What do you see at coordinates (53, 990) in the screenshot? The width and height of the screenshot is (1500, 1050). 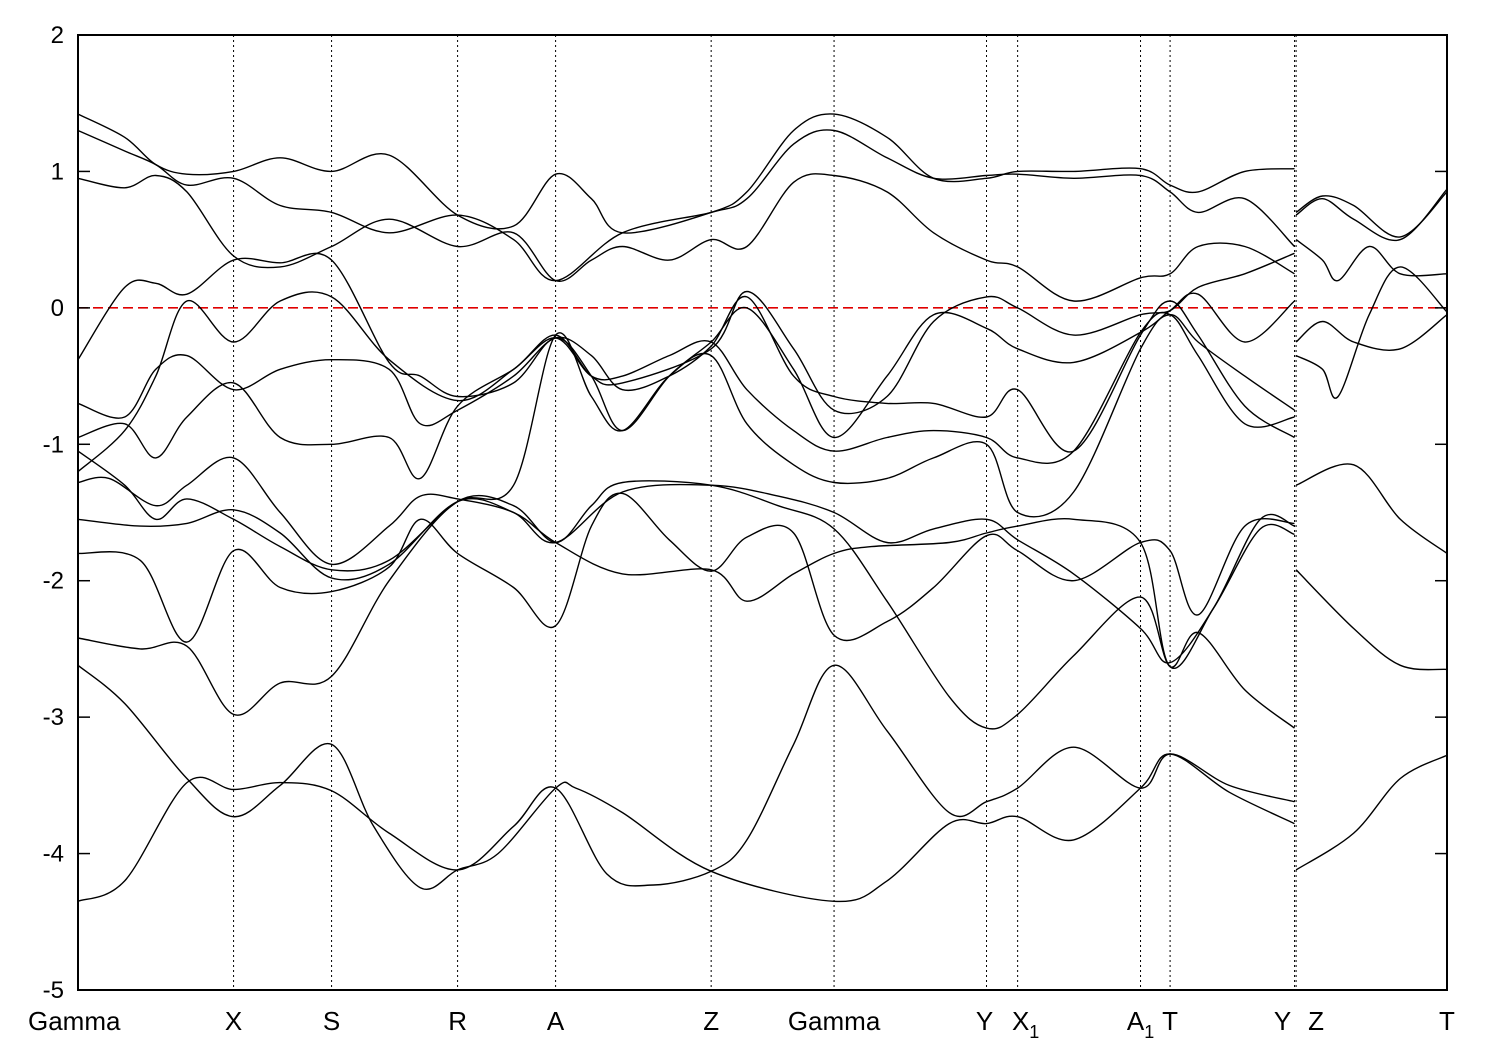 I see `y-tick-label-7: -5` at bounding box center [53, 990].